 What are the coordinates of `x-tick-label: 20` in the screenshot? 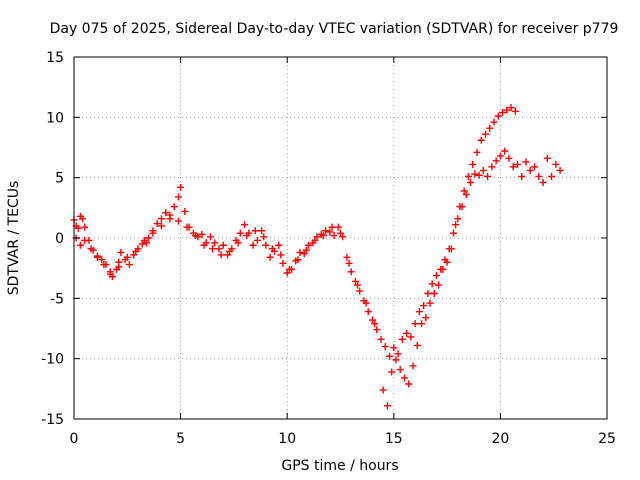 It's located at (500, 439).